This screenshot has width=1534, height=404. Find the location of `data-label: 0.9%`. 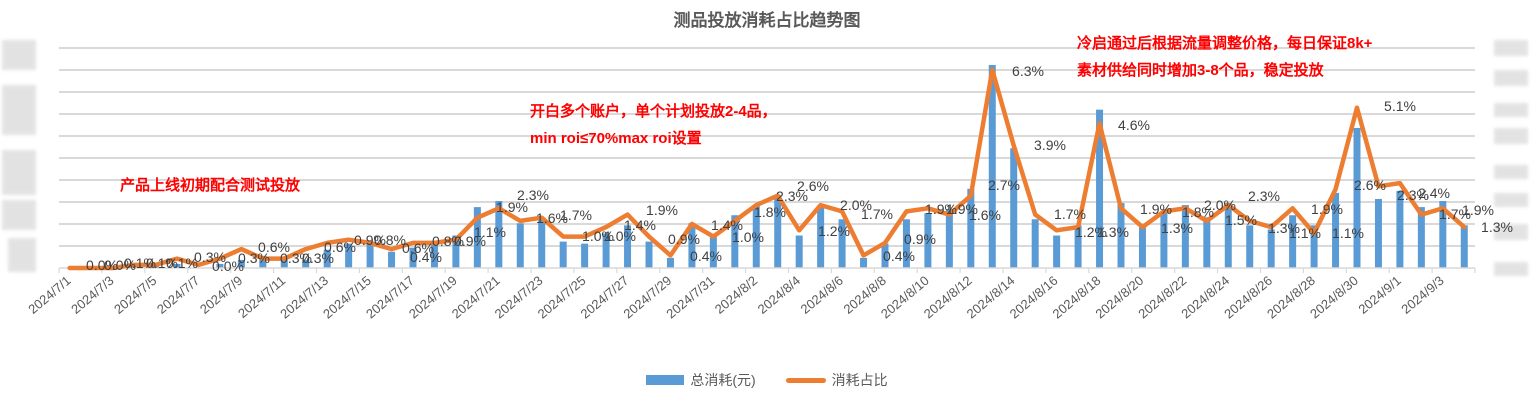

data-label: 0.9% is located at coordinates (684, 239).